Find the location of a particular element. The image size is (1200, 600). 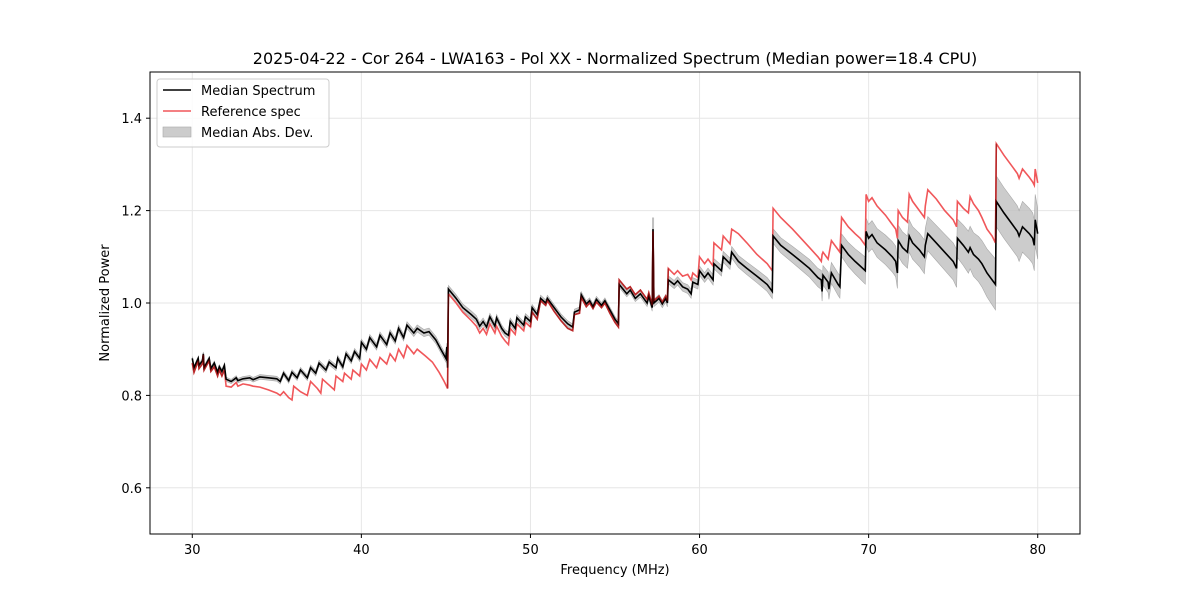

y-tick-label: 1.0 is located at coordinates (131, 304).